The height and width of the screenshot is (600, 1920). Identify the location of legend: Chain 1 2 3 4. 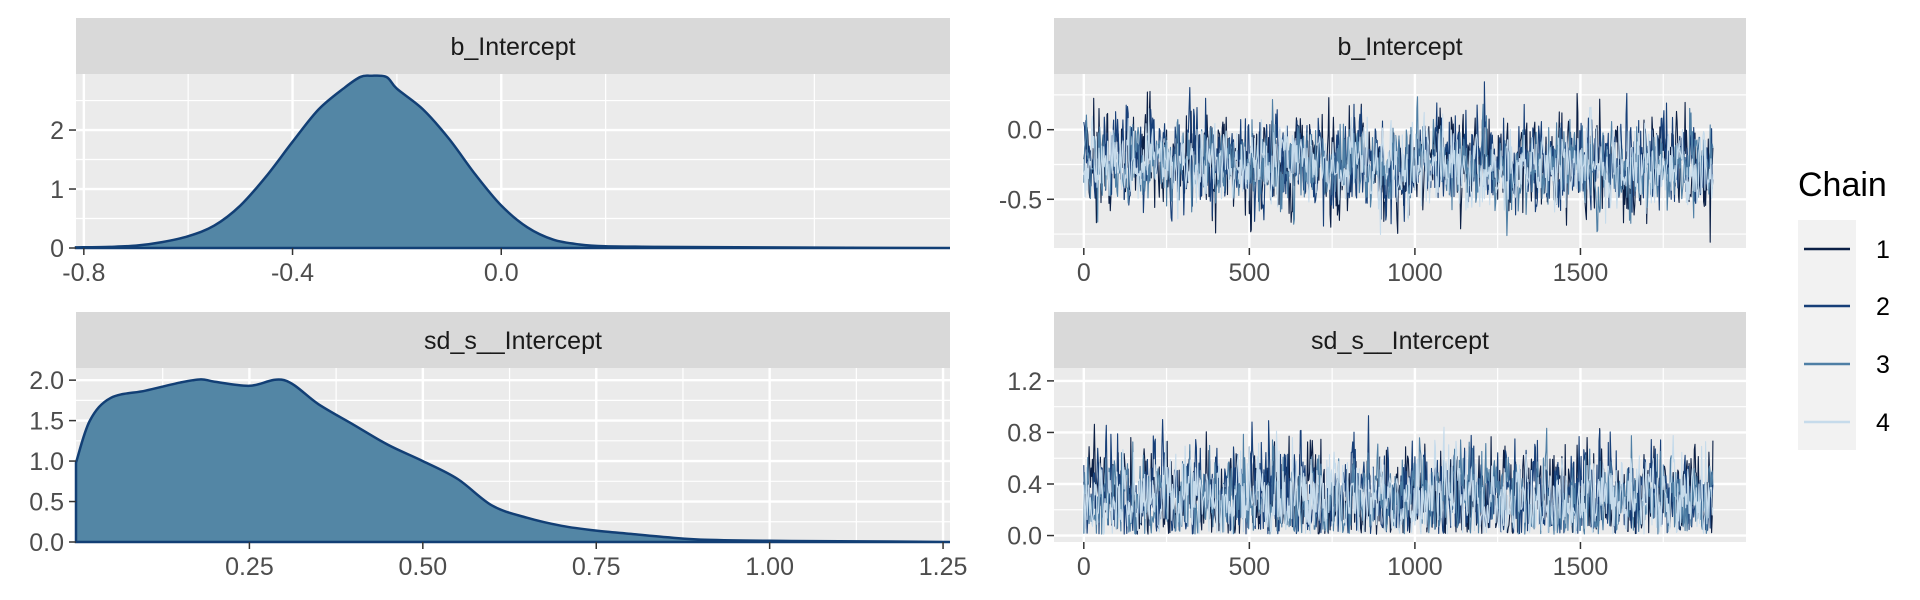
(1844, 308).